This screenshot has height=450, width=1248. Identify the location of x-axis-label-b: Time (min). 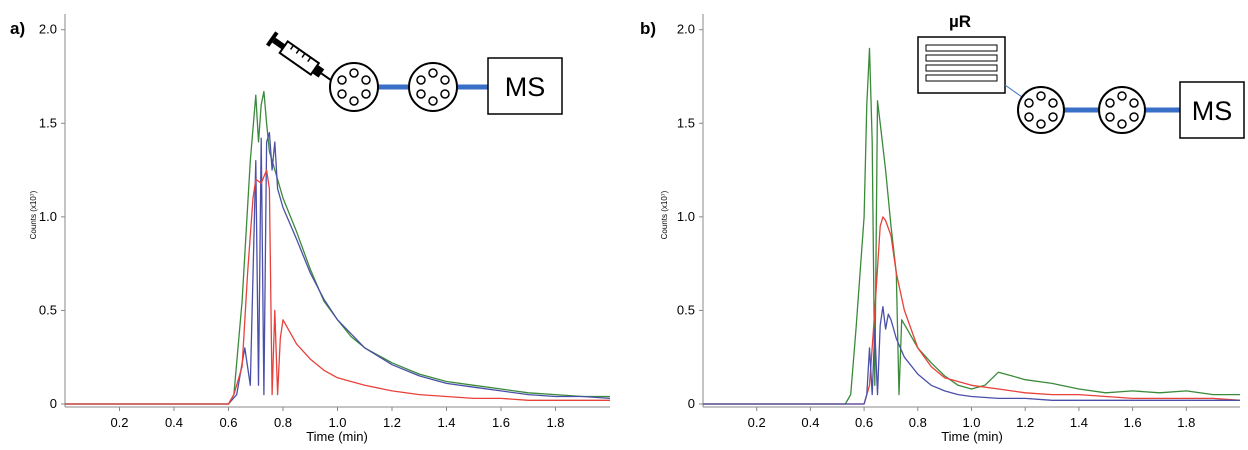
(972, 436).